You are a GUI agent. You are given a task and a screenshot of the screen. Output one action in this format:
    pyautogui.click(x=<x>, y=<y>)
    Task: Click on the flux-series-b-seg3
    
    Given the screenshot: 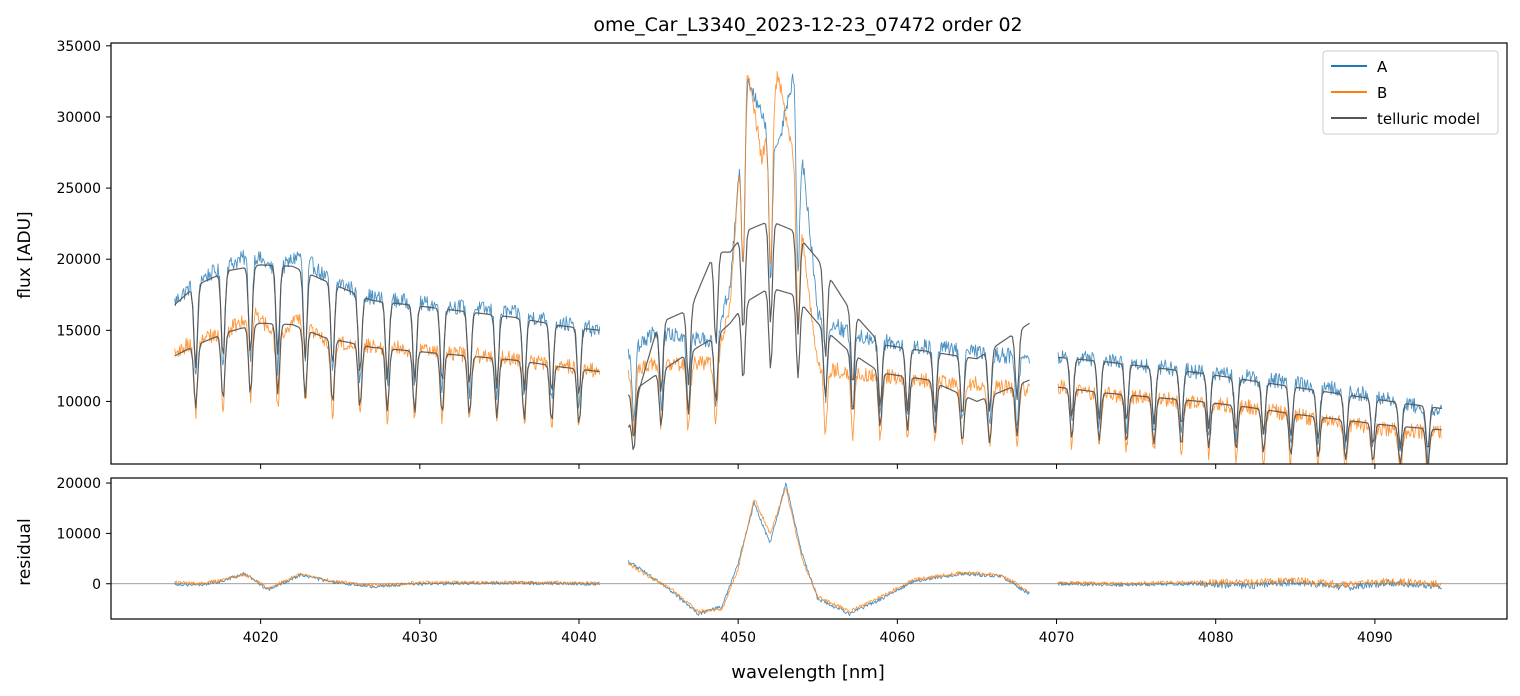 What is the action you would take?
    pyautogui.click(x=1249, y=421)
    